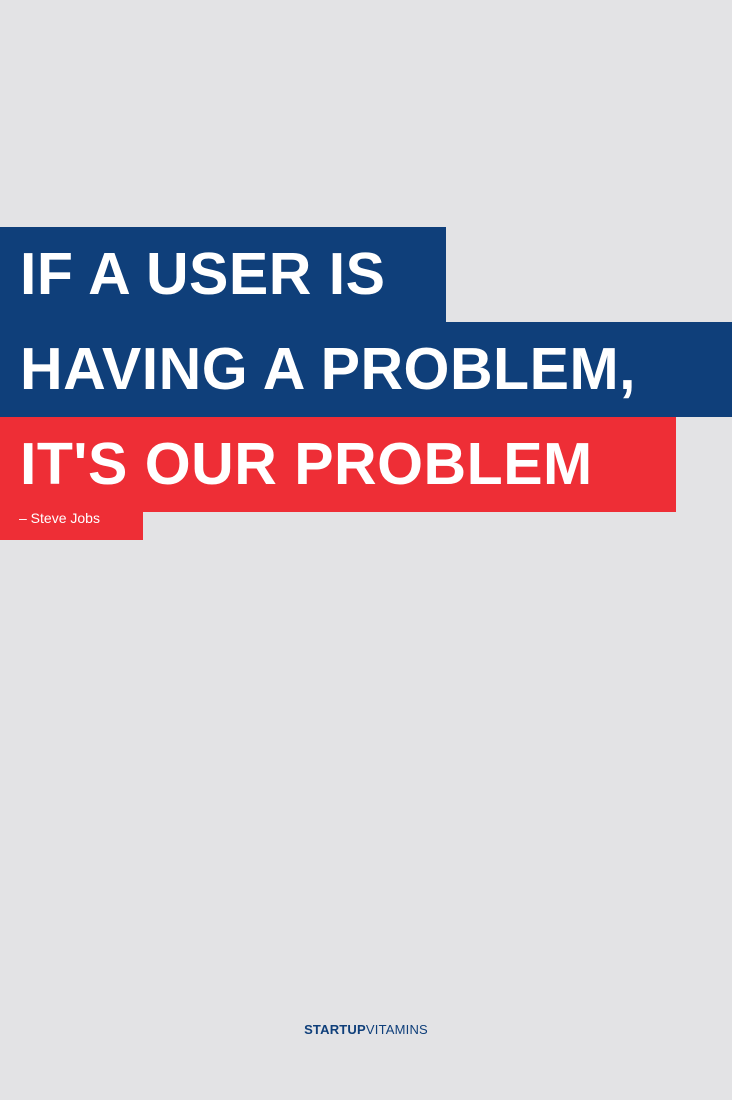 This screenshot has width=732, height=1100. I want to click on brand-logo-bold: STARTUP, so click(335, 1029).